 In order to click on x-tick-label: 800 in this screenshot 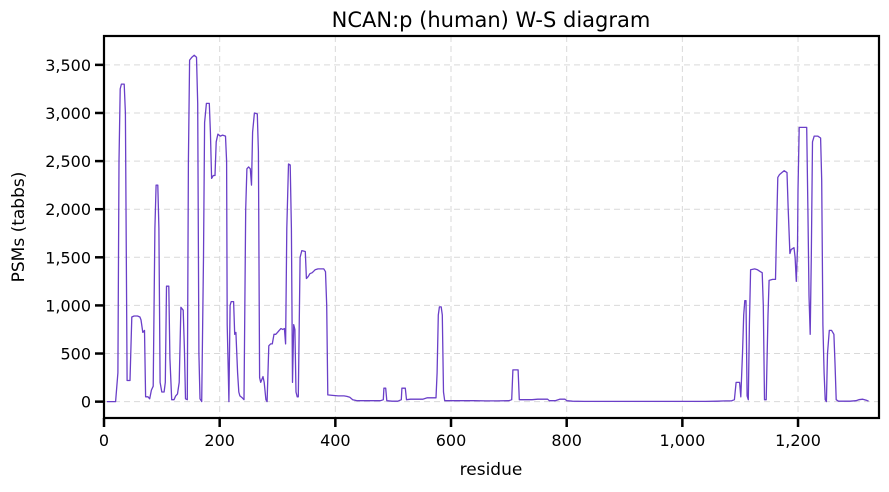, I will do `click(566, 440)`.